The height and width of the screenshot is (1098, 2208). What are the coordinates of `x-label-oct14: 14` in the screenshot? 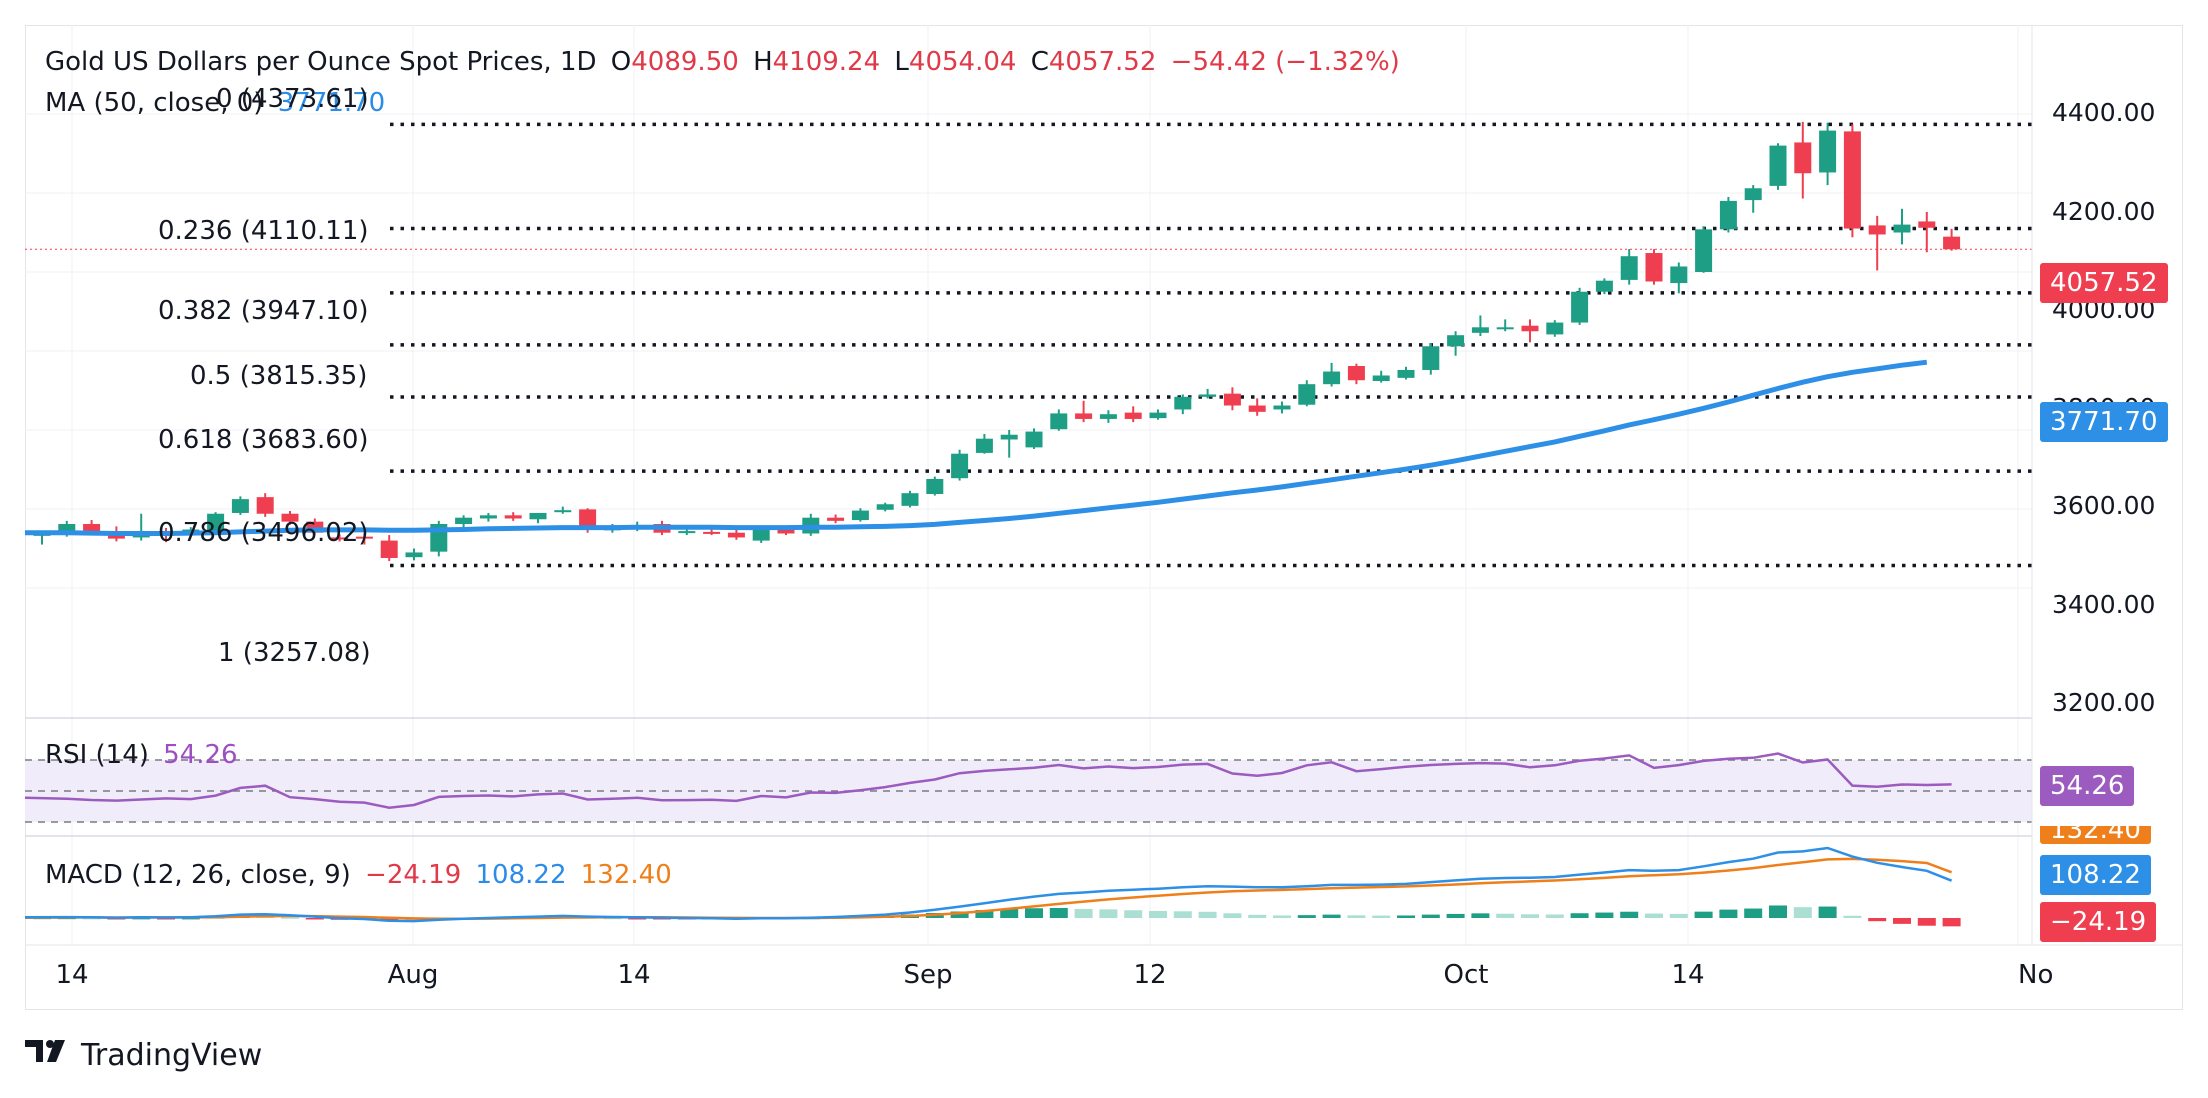 It's located at (1688, 975).